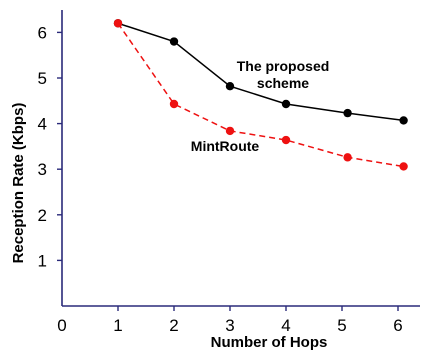 The width and height of the screenshot is (424, 352). What do you see at coordinates (283, 83) in the screenshot?
I see `series-annotation-line: scheme` at bounding box center [283, 83].